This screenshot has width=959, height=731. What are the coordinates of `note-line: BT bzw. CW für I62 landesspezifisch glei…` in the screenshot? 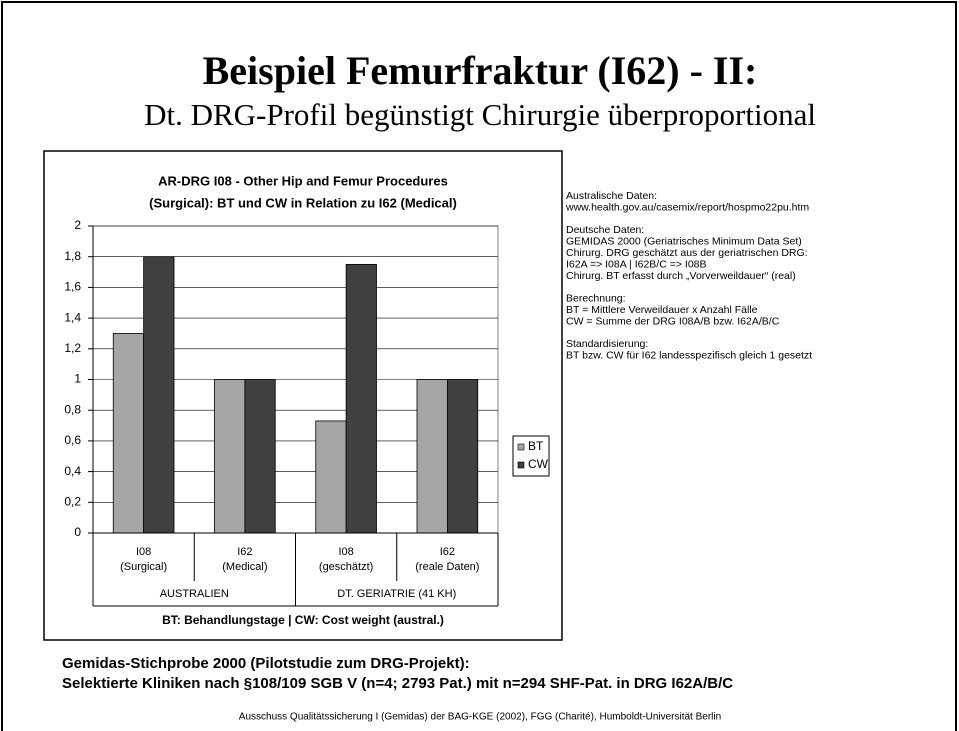 It's located at (689, 355).